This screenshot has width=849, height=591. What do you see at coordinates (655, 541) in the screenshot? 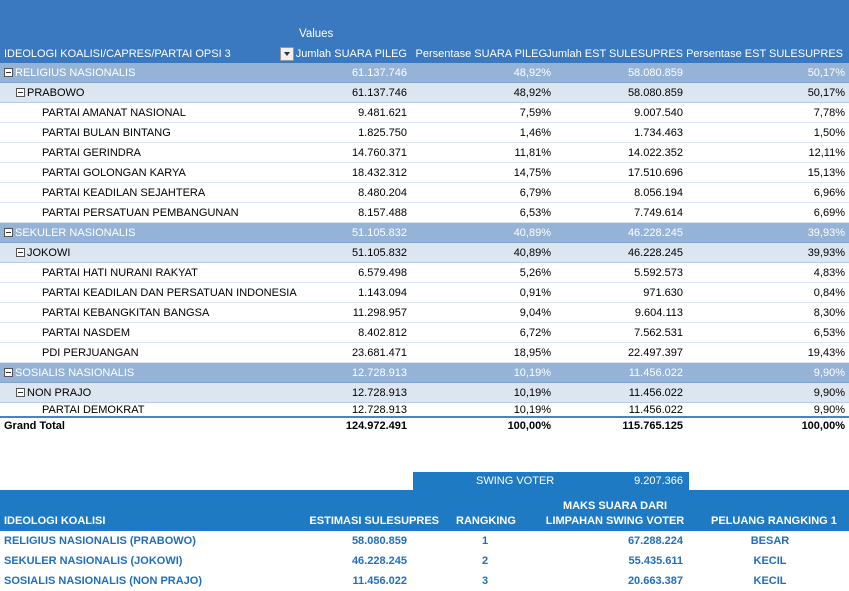
I see `summary-cell-maks: 67.288.224` at bounding box center [655, 541].